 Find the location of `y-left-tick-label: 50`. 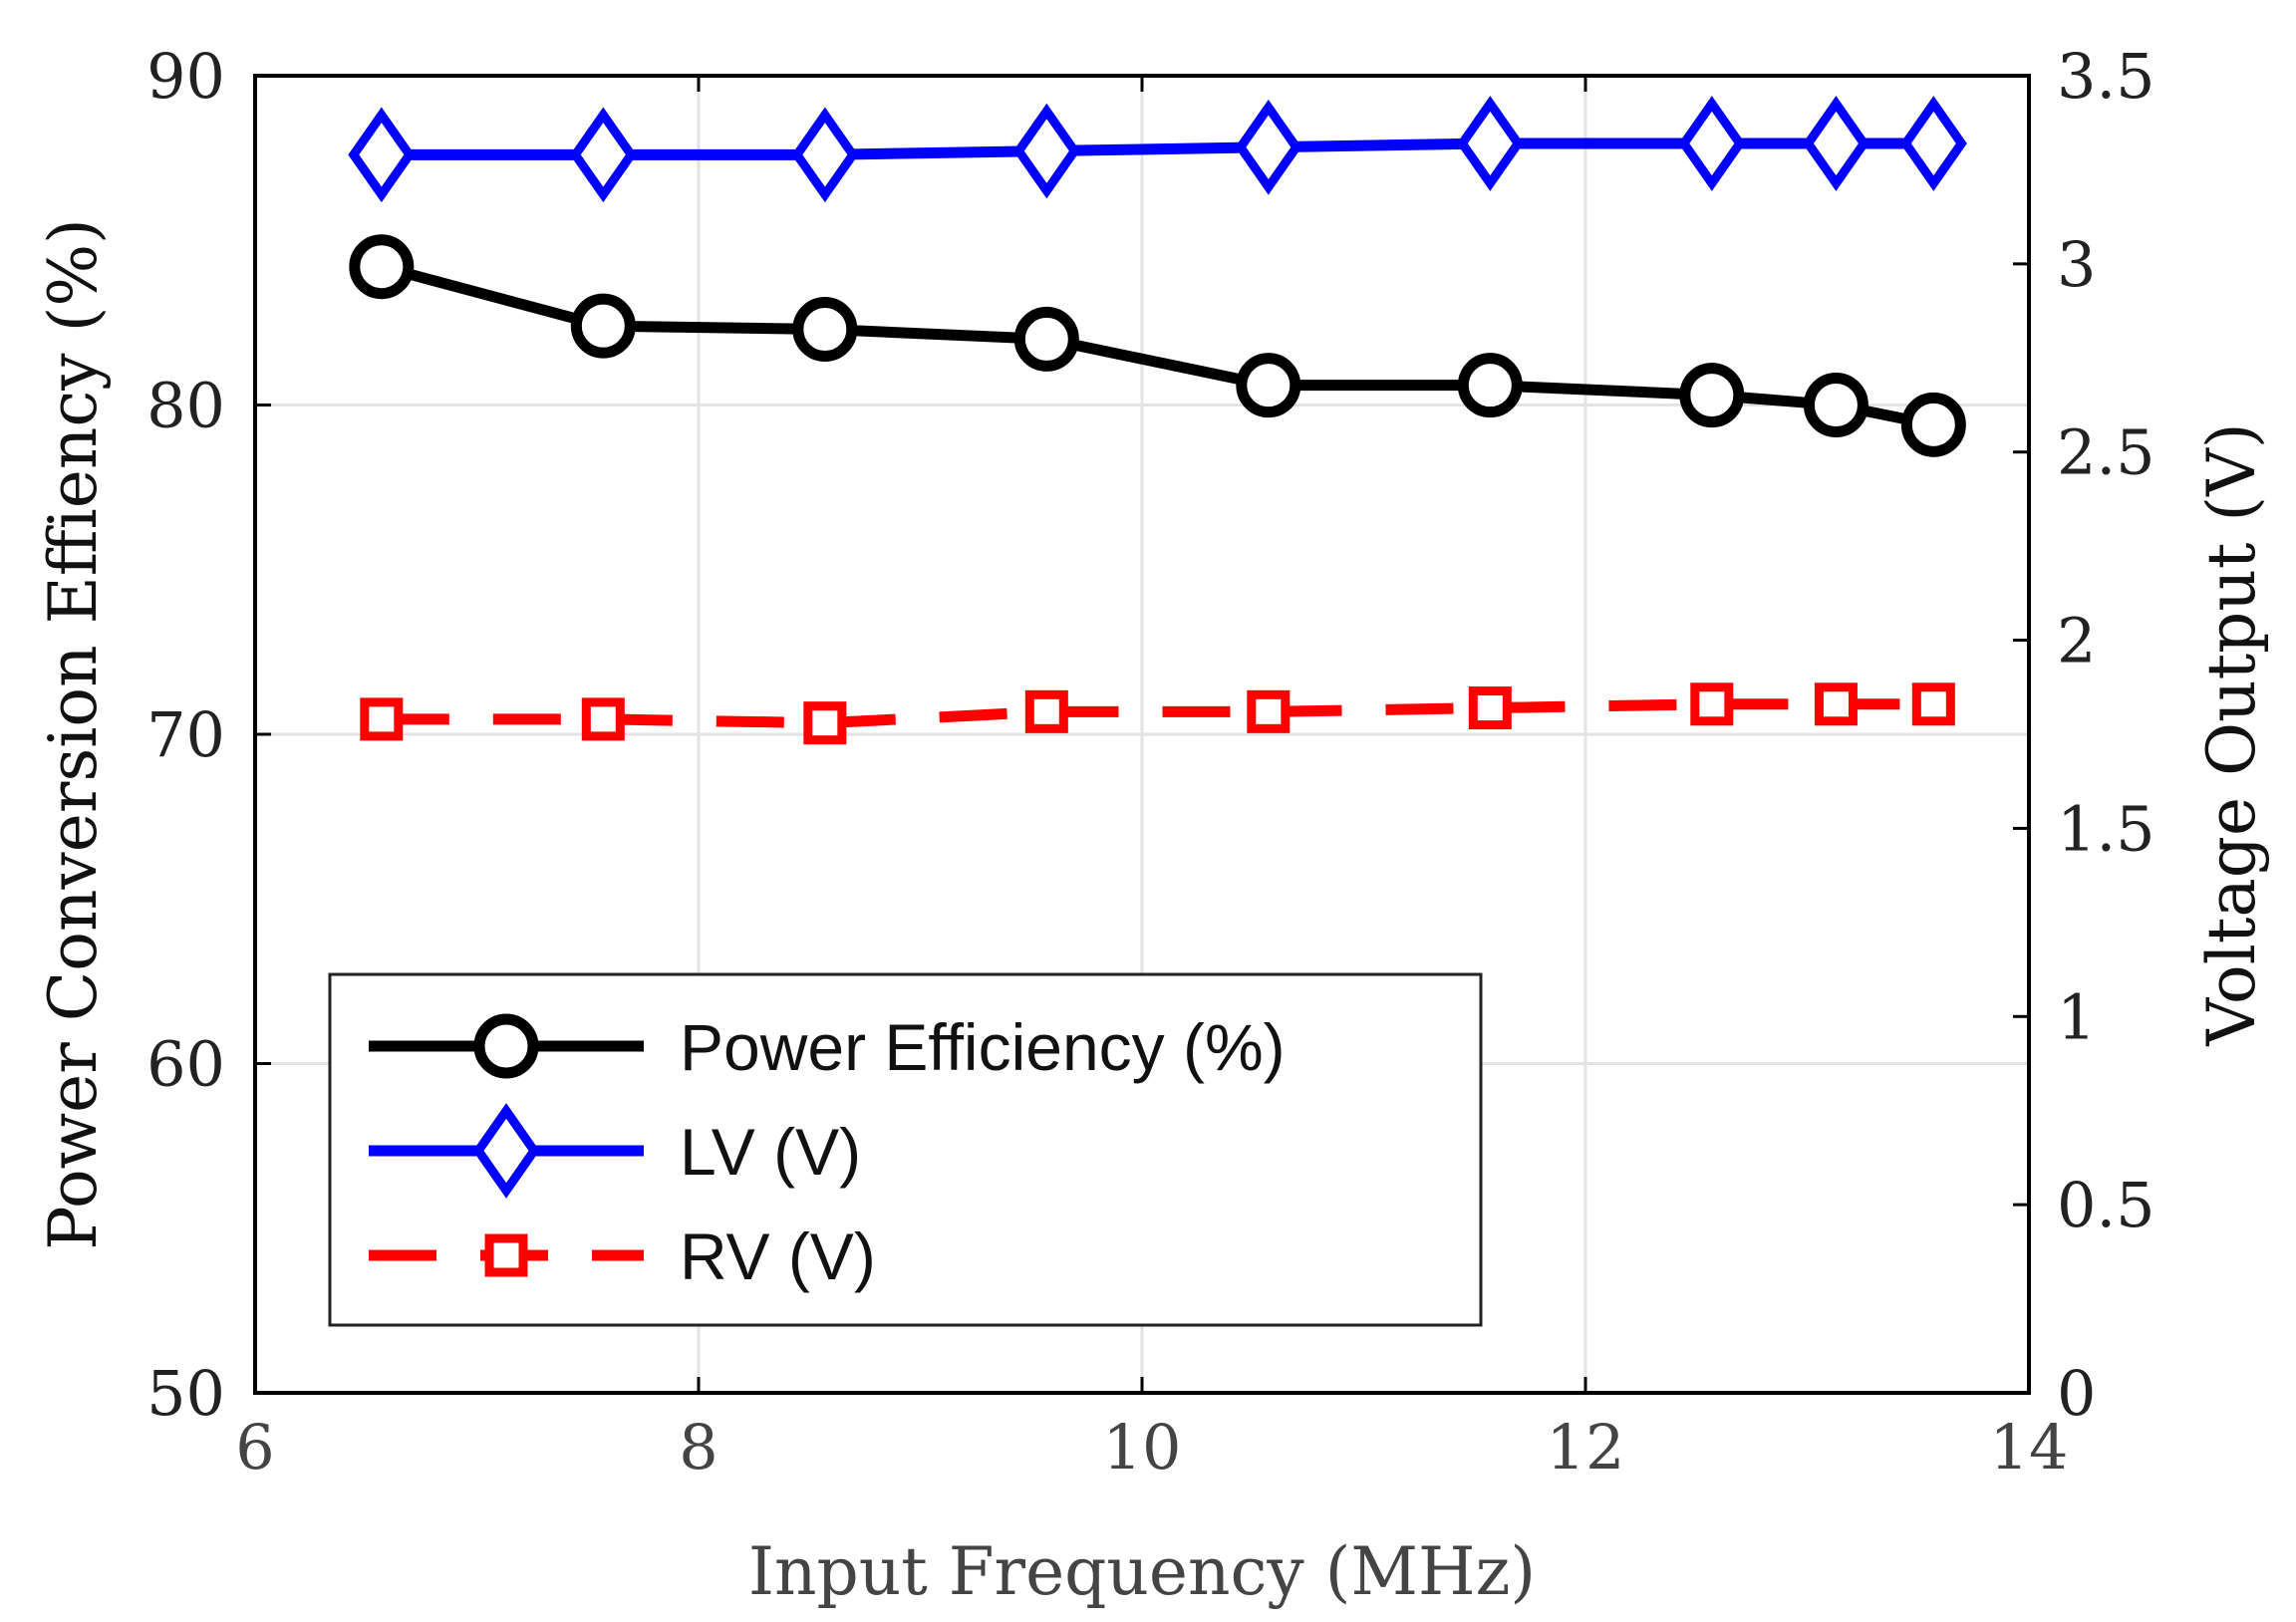

y-left-tick-label: 50 is located at coordinates (185, 1393).